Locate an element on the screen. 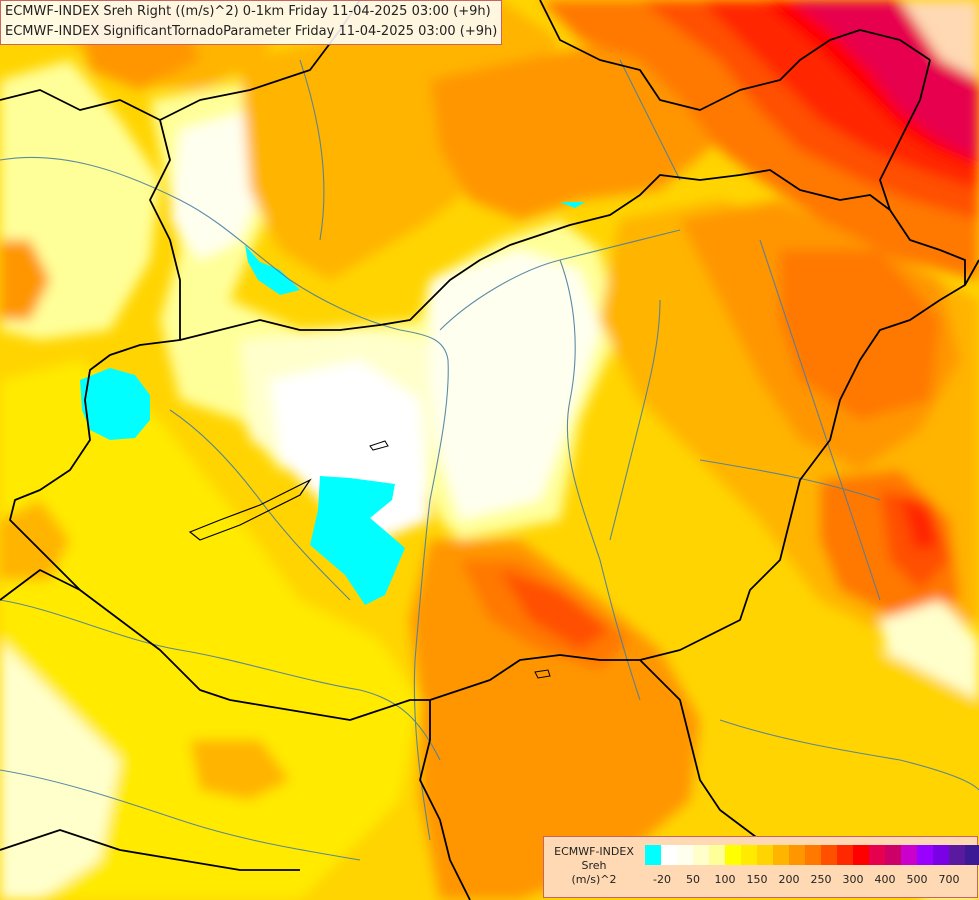 This screenshot has height=900, width=979. legend-tick-label: 100 is located at coordinates (725, 879).